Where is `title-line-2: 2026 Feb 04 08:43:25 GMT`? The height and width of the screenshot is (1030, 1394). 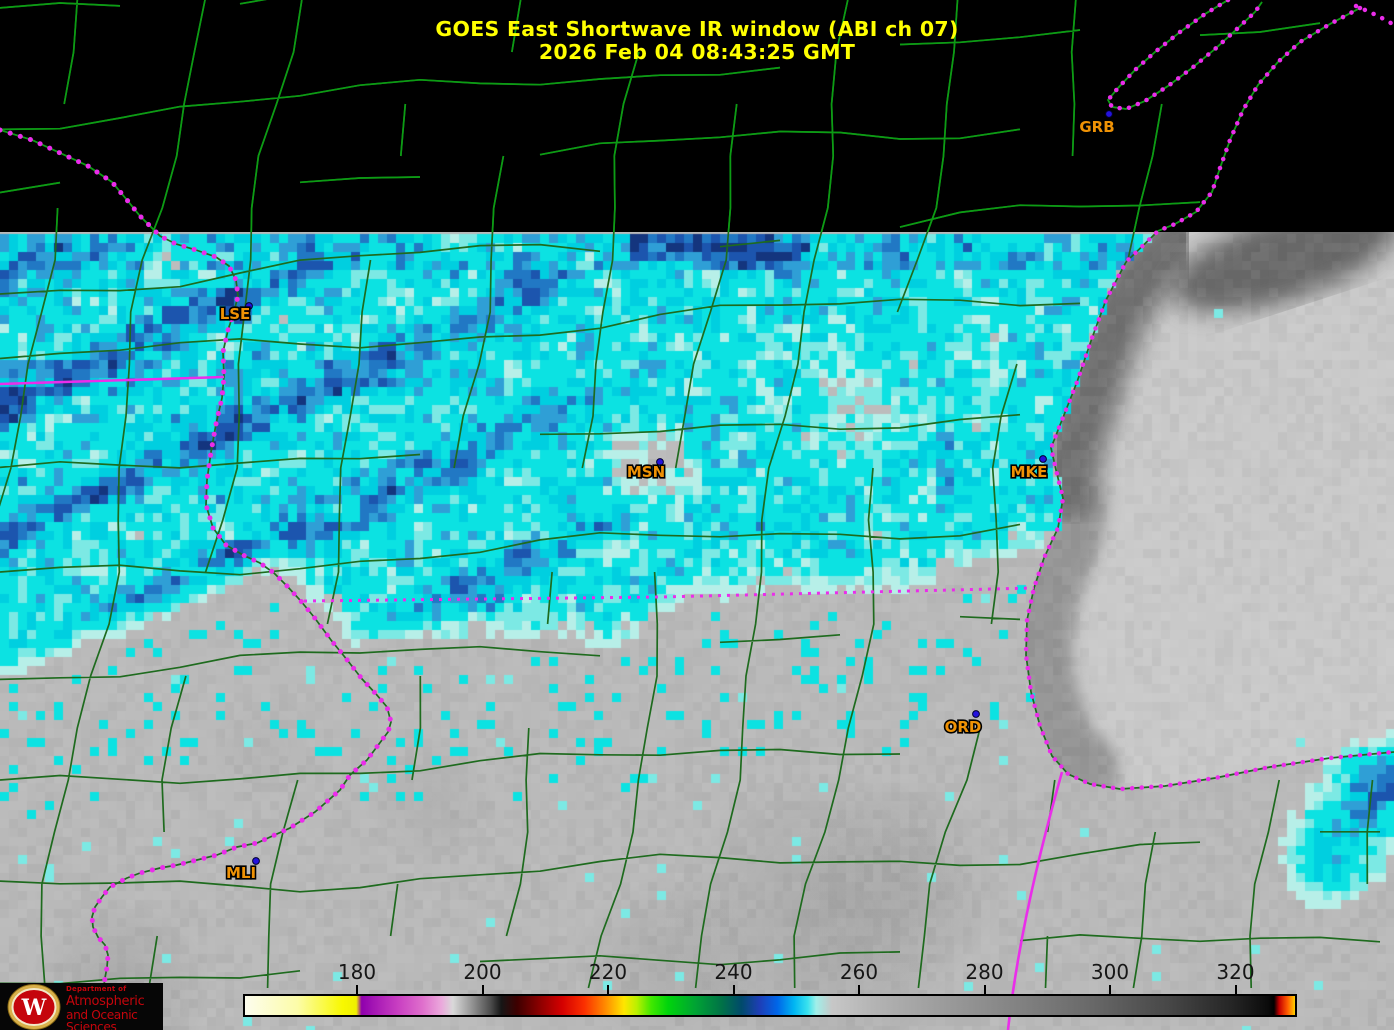 title-line-2: 2026 Feb 04 08:43:25 GMT is located at coordinates (697, 52).